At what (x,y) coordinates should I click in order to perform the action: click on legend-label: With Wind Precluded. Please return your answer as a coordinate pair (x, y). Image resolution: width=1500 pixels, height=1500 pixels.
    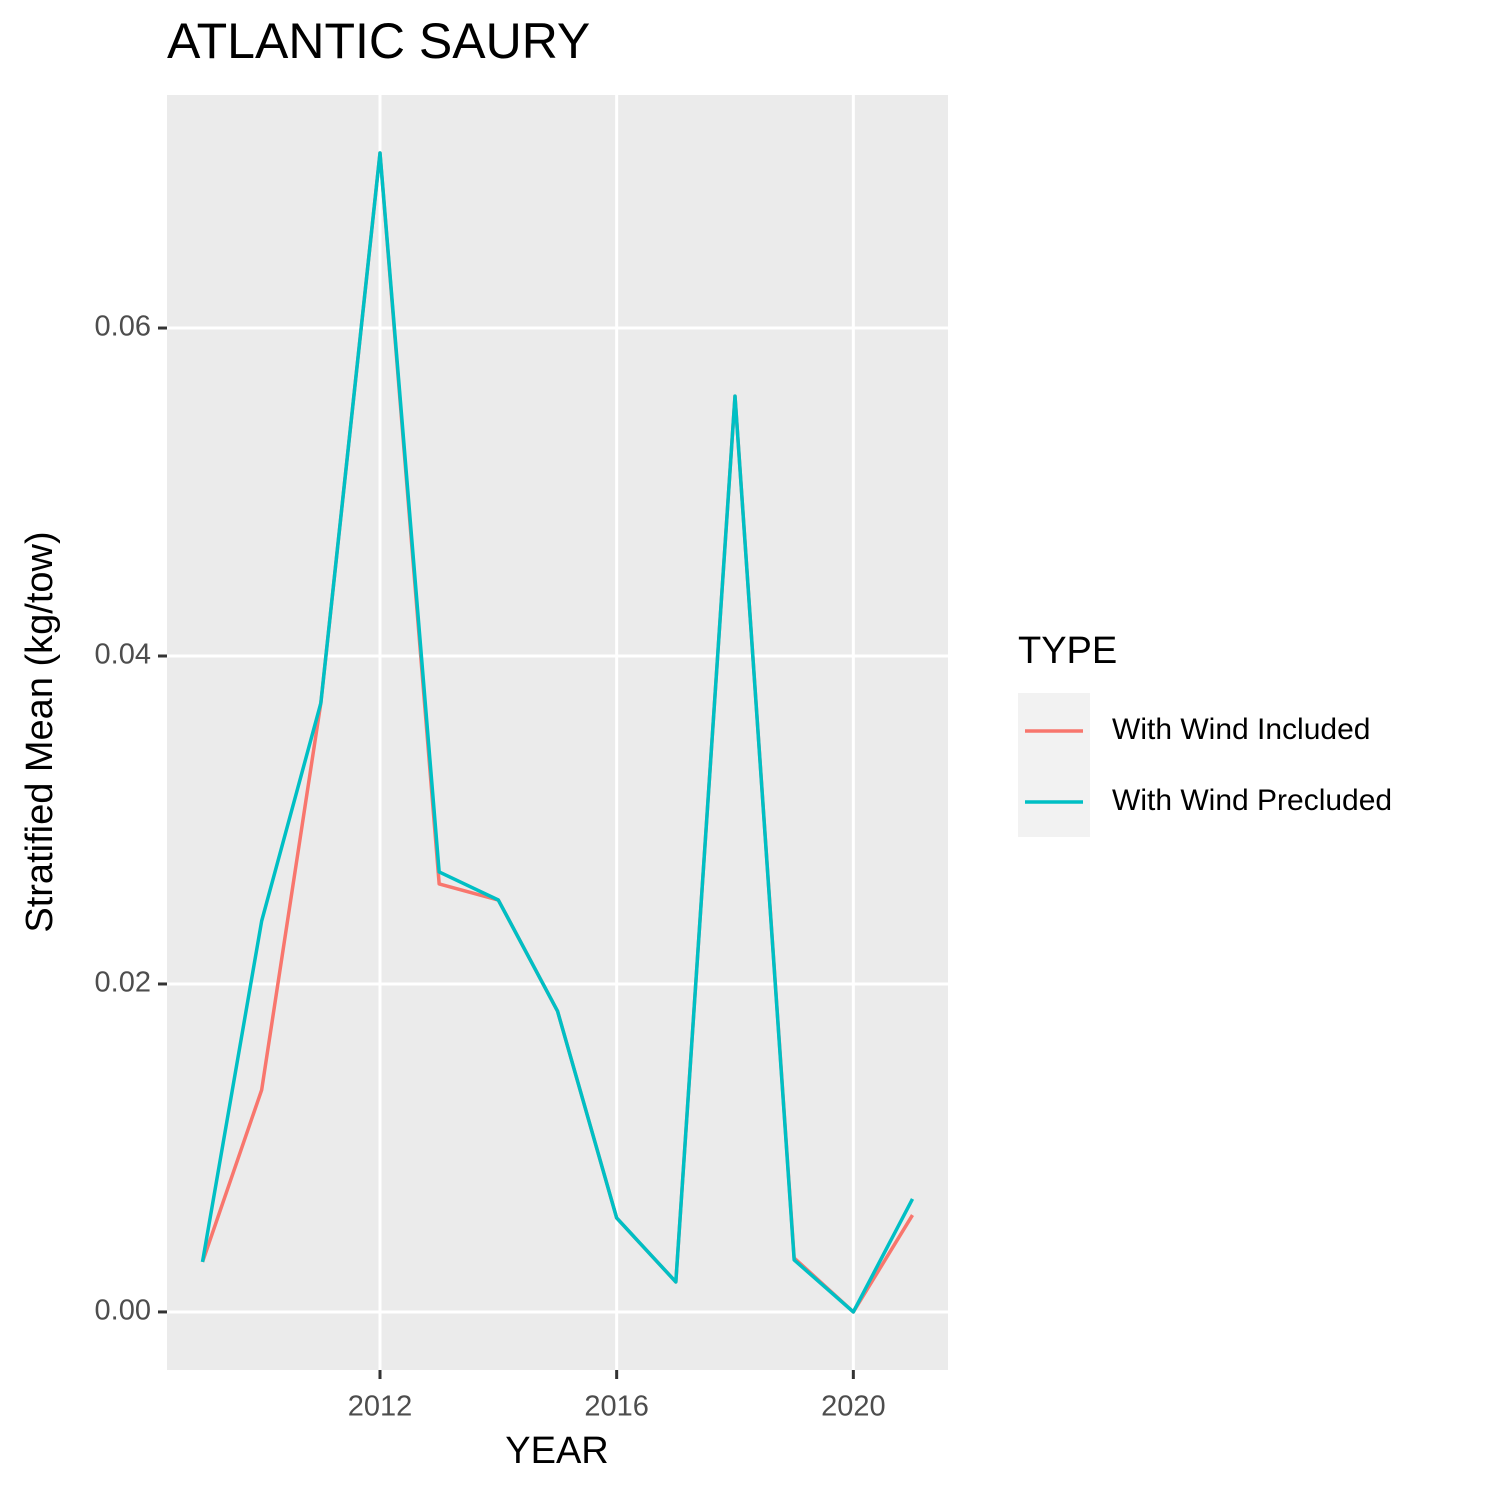
    Looking at the image, I should click on (1252, 800).